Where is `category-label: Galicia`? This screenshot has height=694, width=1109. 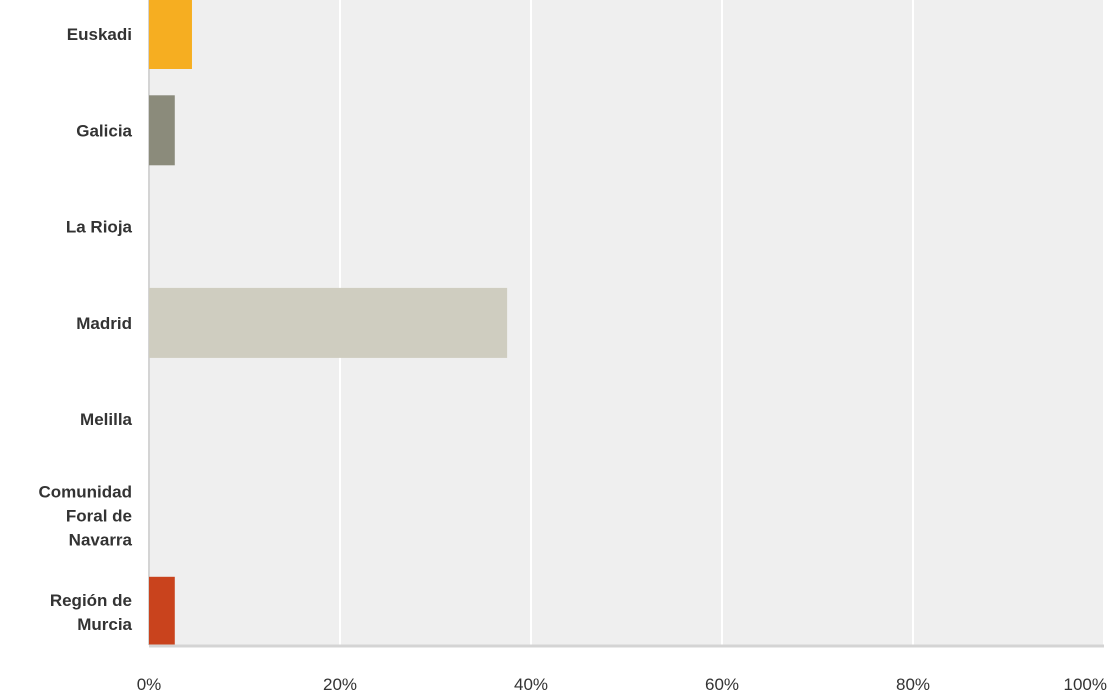 category-label: Galicia is located at coordinates (104, 130).